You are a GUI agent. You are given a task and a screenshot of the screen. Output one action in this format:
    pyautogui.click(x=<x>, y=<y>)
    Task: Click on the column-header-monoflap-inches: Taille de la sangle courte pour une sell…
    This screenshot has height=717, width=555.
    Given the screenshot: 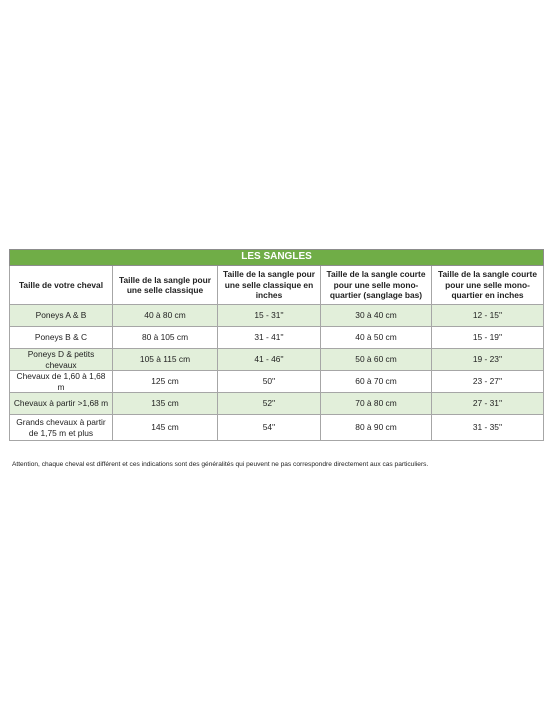 What is the action you would take?
    pyautogui.click(x=487, y=285)
    